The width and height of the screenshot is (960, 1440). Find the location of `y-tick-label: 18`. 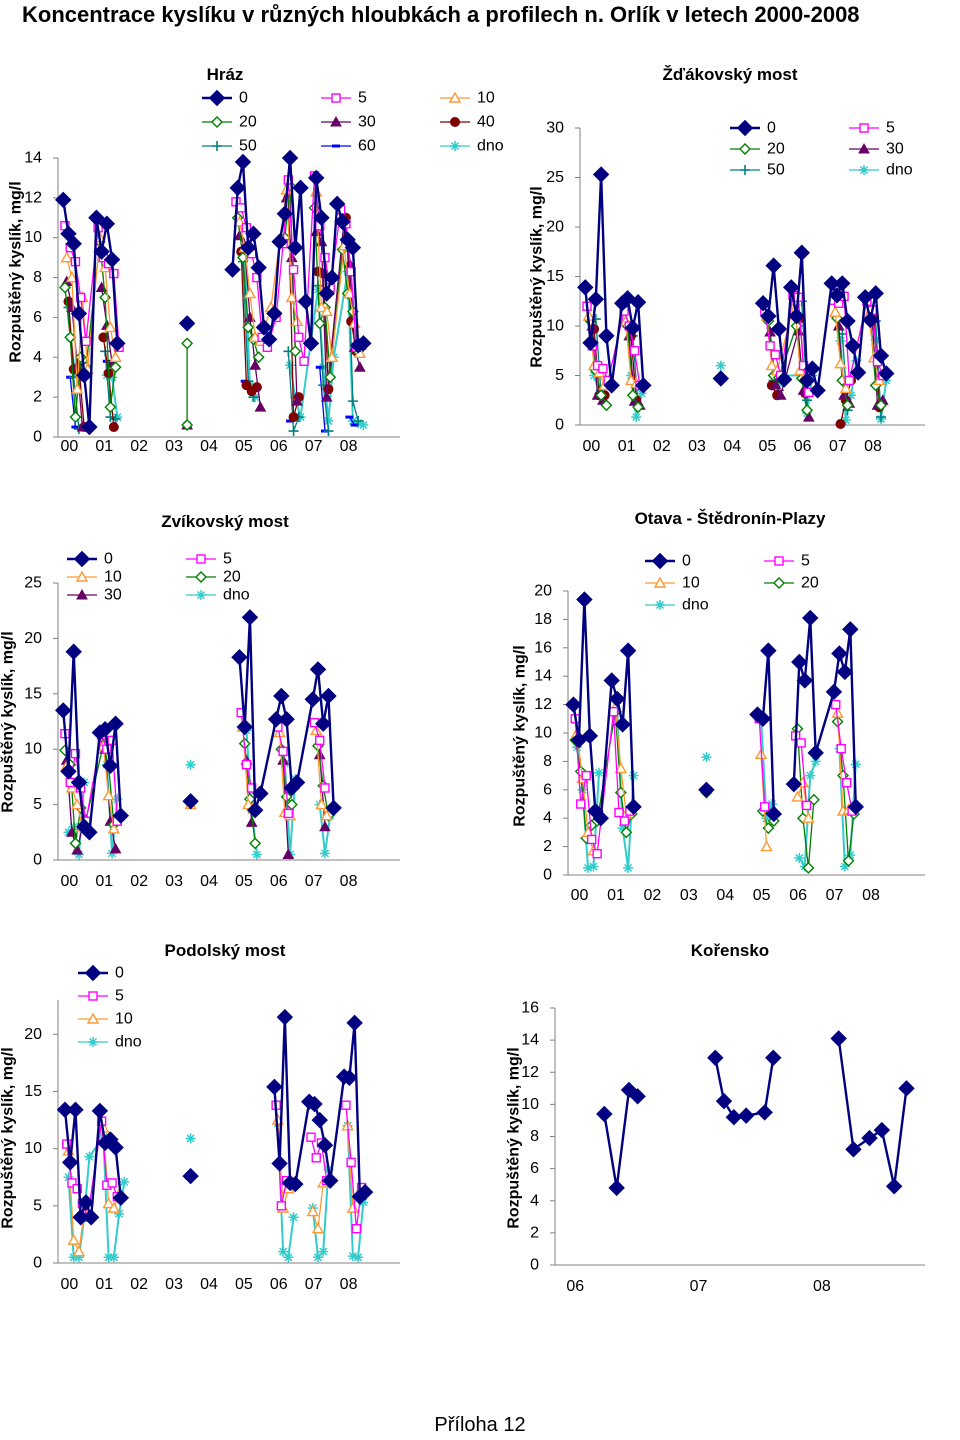

y-tick-label: 18 is located at coordinates (543, 619).